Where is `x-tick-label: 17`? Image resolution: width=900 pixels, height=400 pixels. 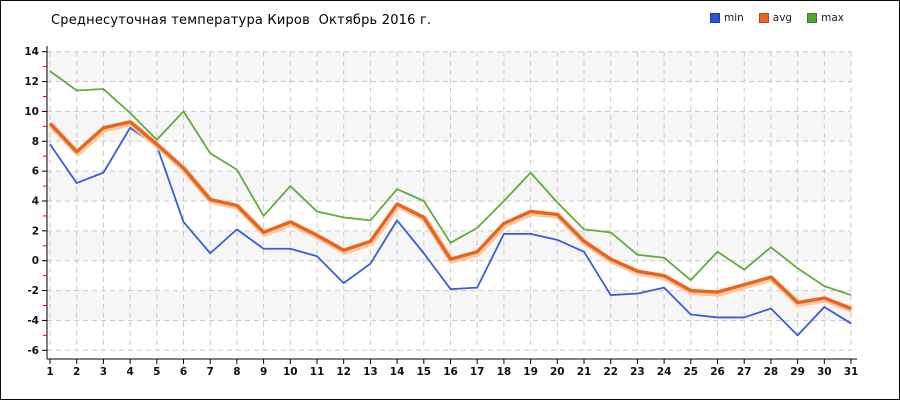
x-tick-label: 17 is located at coordinates (477, 372).